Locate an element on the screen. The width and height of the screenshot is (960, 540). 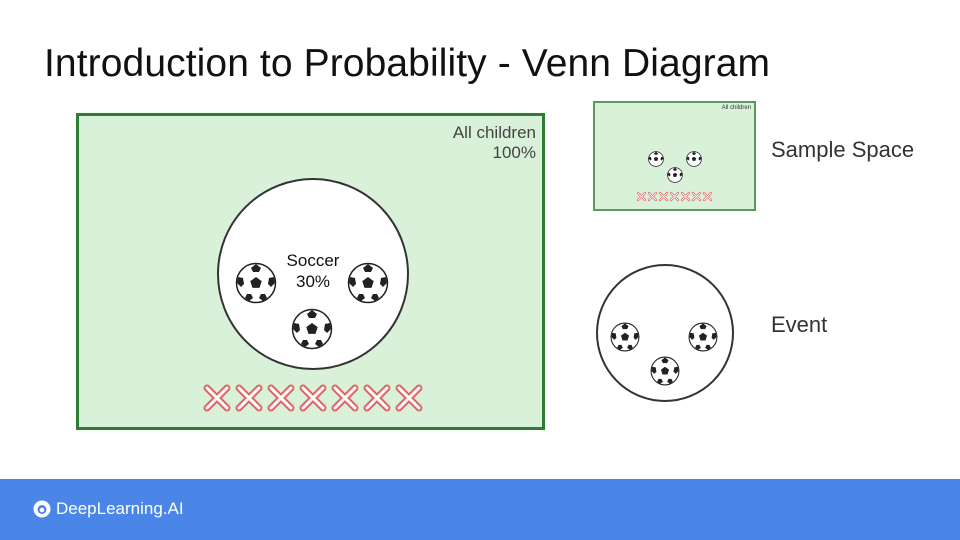
event-percent: 30% is located at coordinates (313, 281).